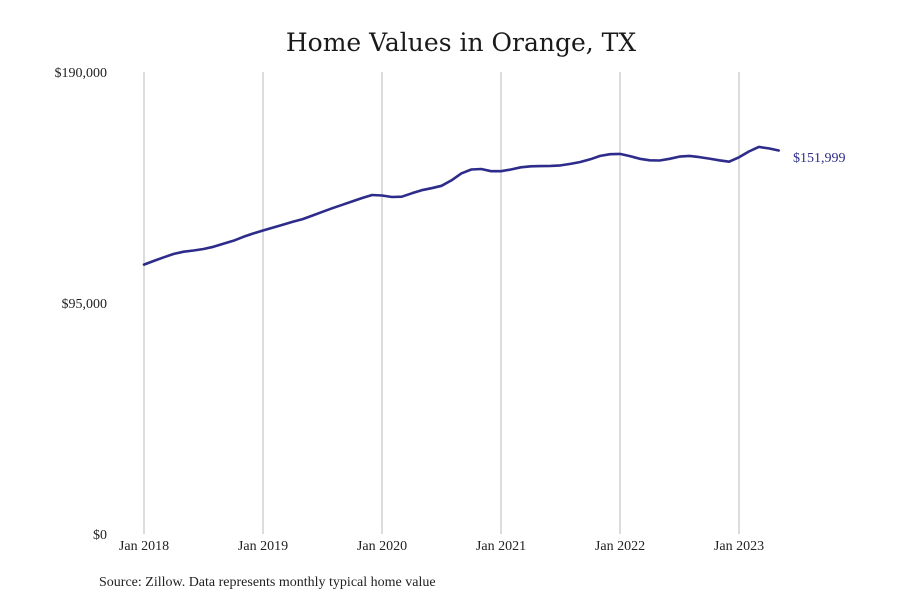 The image size is (900, 600). Describe the element at coordinates (819, 158) in the screenshot. I see `end-value-label: $151,999` at that location.